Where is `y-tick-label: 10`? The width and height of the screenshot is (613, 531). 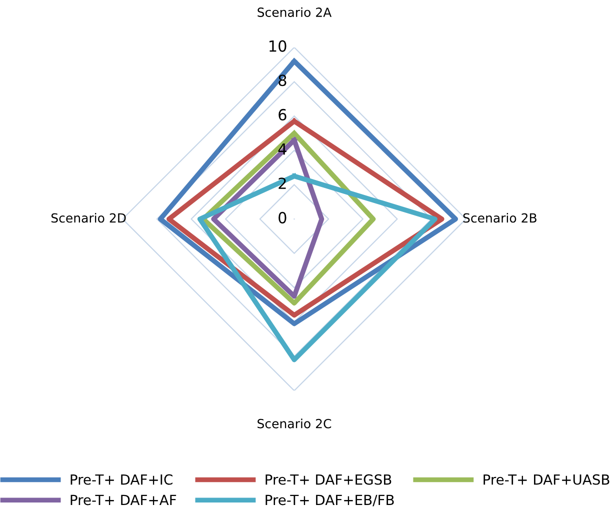
y-tick-label: 10 is located at coordinates (278, 46).